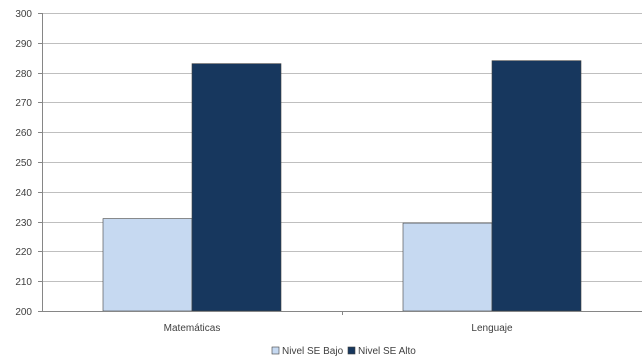 The width and height of the screenshot is (644, 361). Describe the element at coordinates (23, 252) in the screenshot. I see `y-tick-label: 220` at that location.